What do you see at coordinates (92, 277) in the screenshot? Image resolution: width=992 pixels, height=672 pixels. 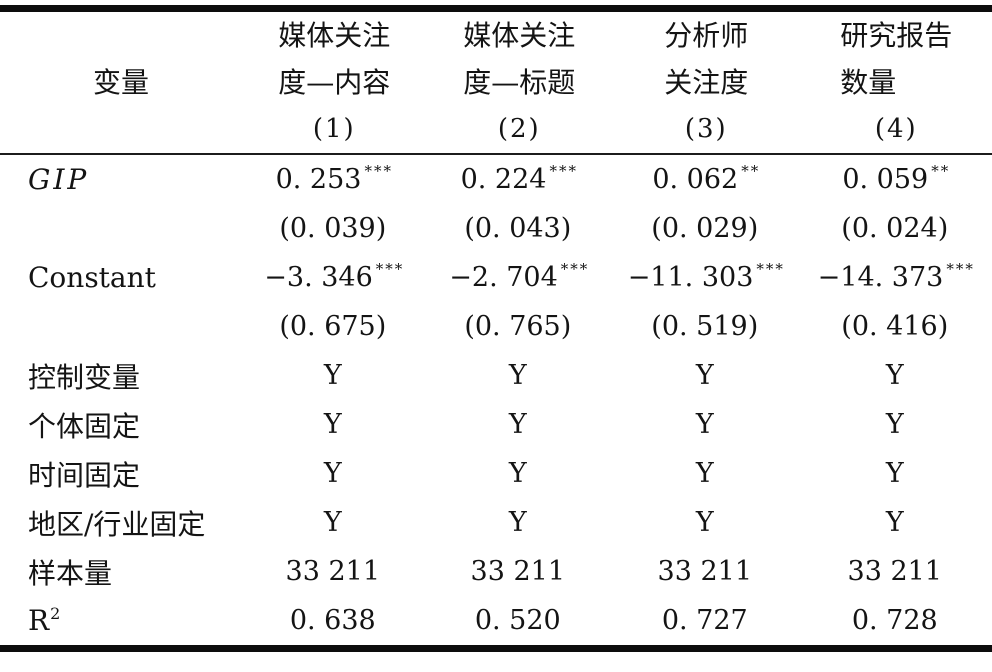 I see `row-label: Constant` at bounding box center [92, 277].